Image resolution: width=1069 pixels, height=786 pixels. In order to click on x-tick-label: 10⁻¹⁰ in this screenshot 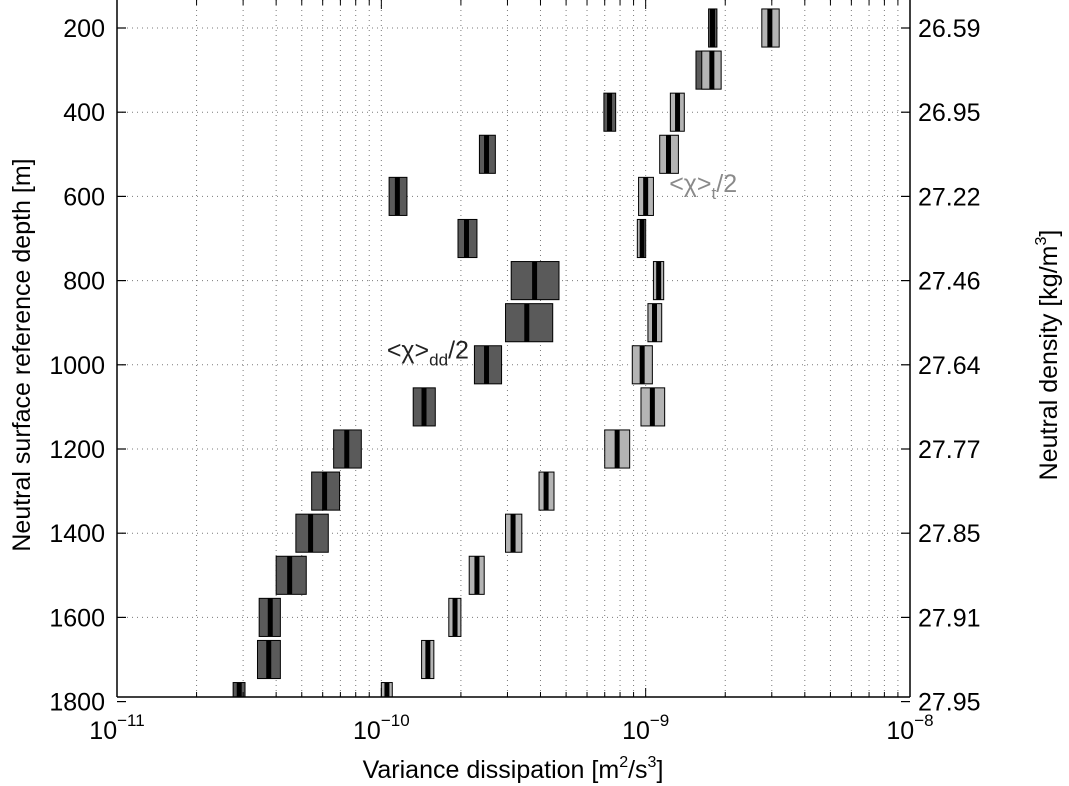, I will do `click(381, 728)`.